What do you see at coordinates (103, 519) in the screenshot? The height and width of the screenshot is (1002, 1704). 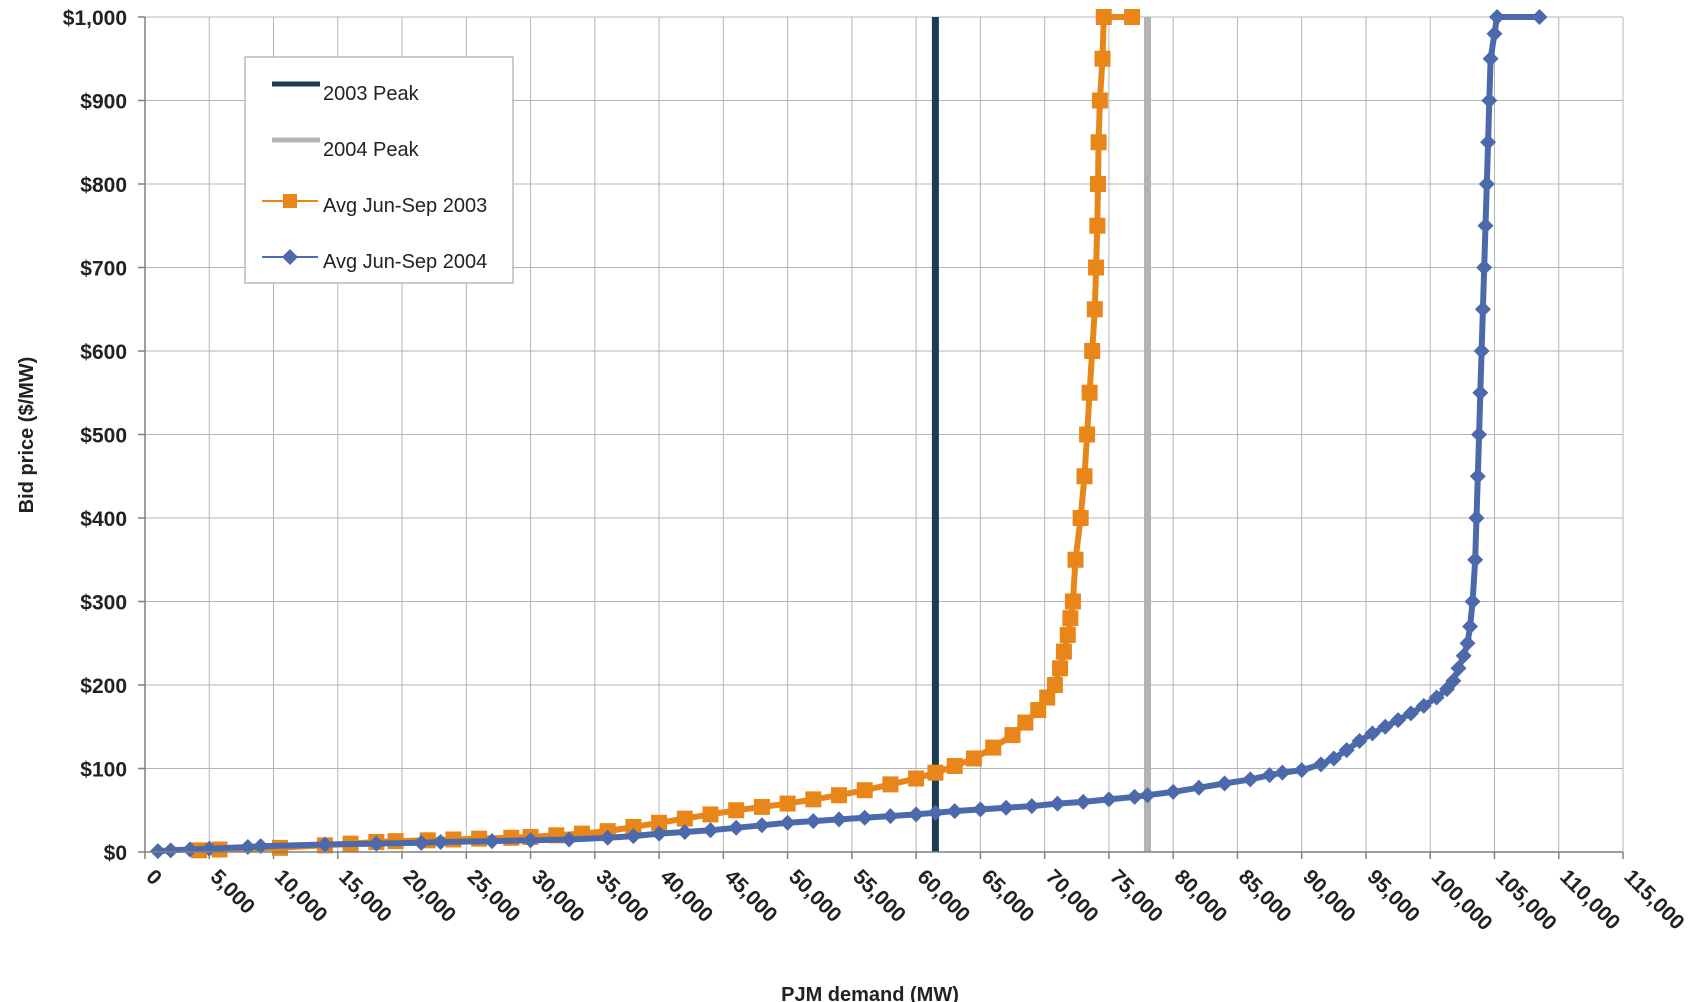 I see `y-tick-label: $400` at bounding box center [103, 519].